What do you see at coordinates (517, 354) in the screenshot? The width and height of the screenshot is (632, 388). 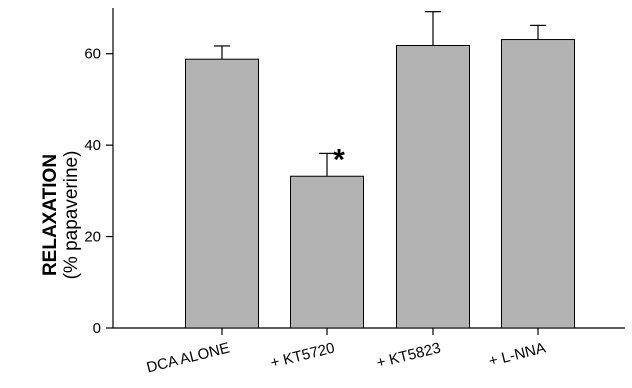 I see `x-tick-label: + L-NNA` at bounding box center [517, 354].